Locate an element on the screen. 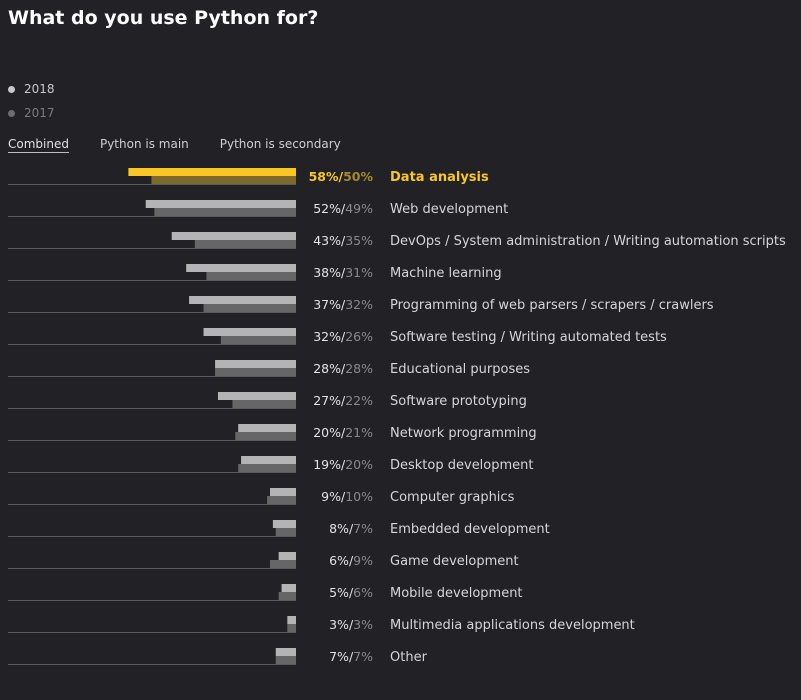 Image resolution: width=801 pixels, height=700 pixels. value-label: 28%/28% is located at coordinates (343, 368).